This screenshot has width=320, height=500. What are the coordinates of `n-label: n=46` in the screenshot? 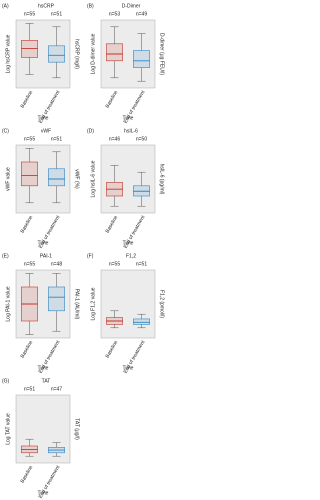 It's located at (114, 139).